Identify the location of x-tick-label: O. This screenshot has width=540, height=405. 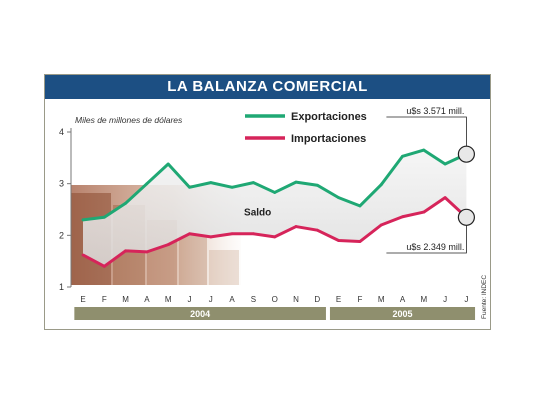
(275, 299).